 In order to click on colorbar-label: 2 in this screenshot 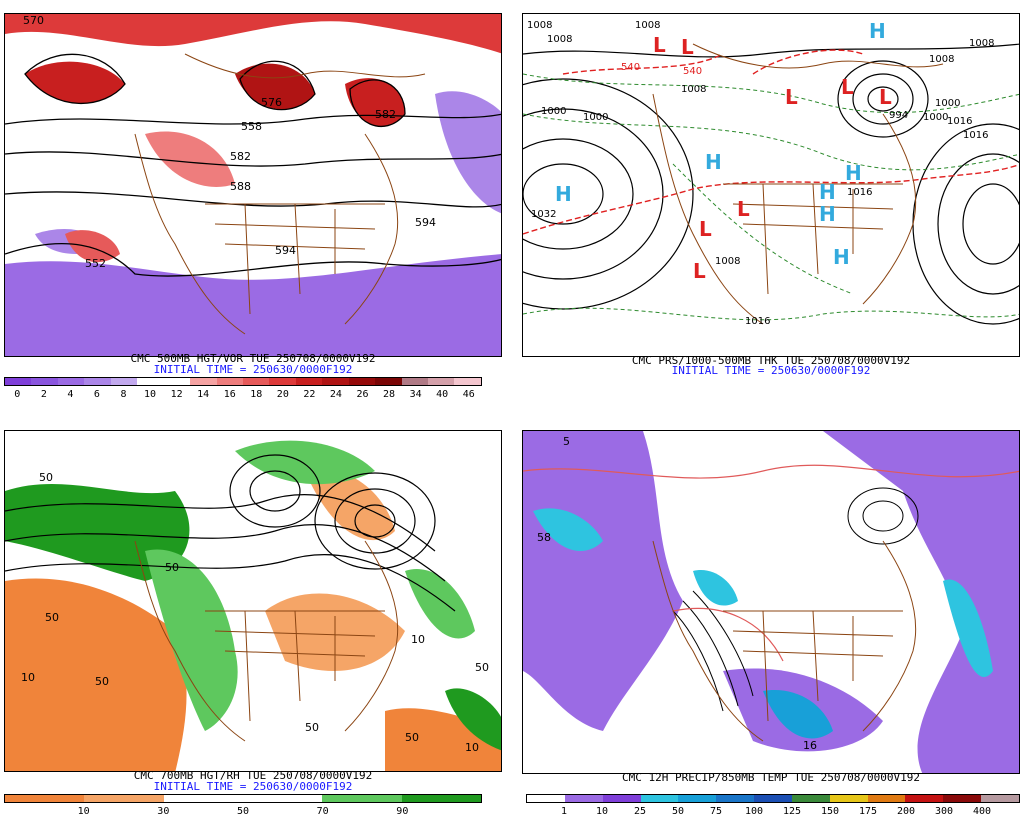, I will do `click(43, 394)`.